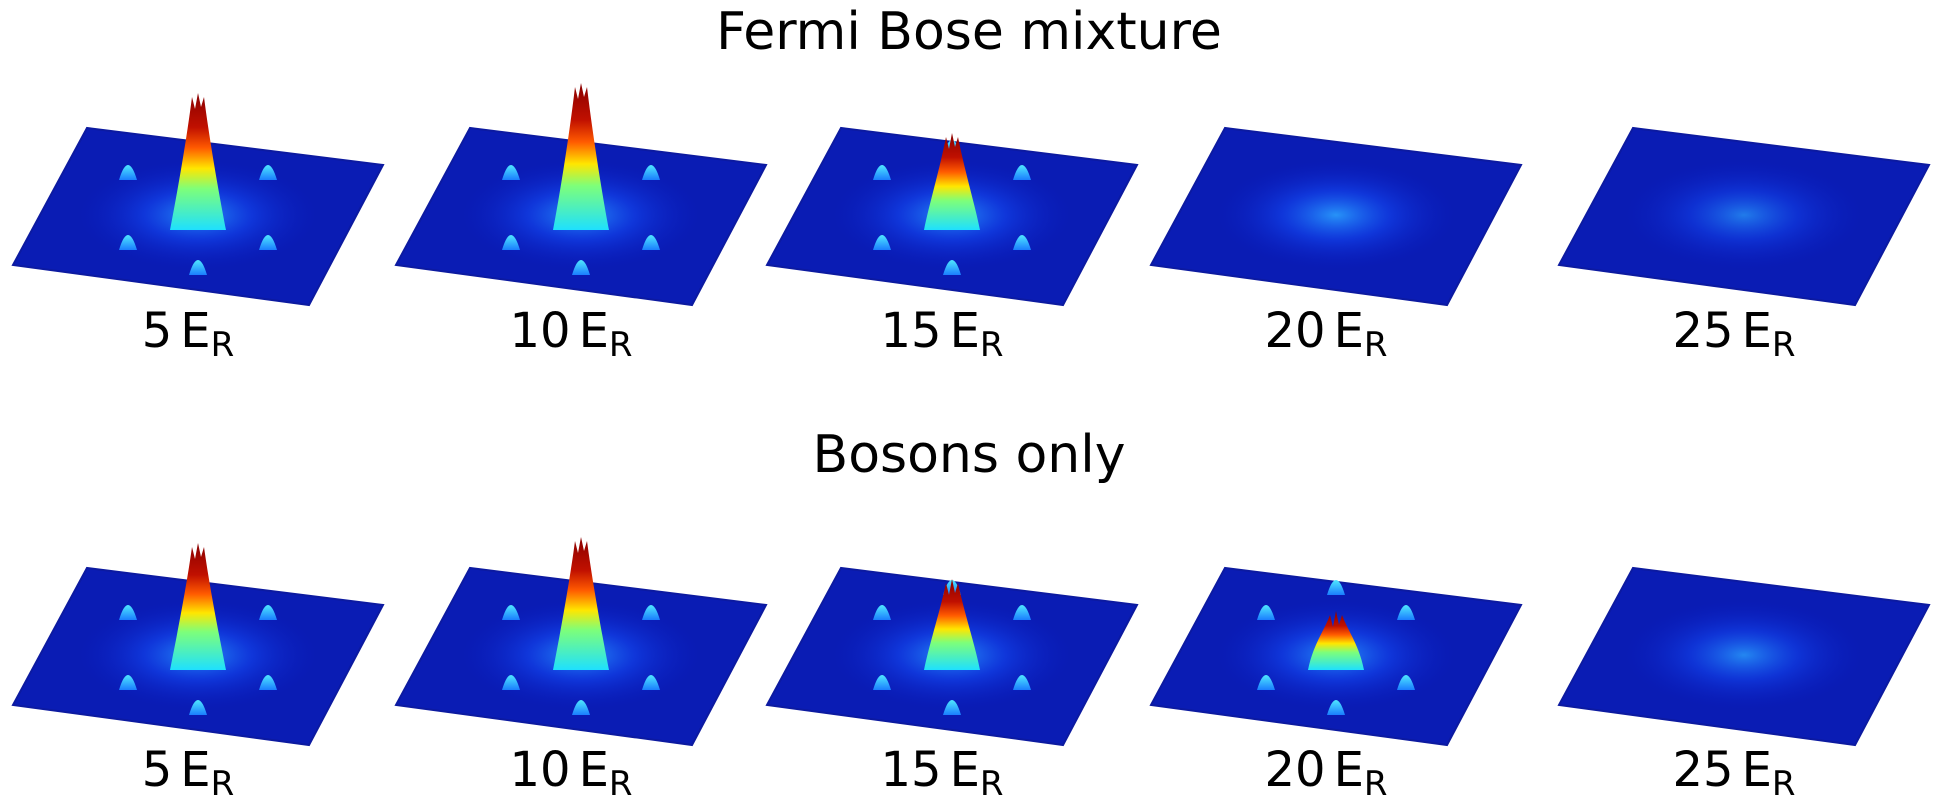 This screenshot has width=1939, height=802. Describe the element at coordinates (969, 32) in the screenshot. I see `row-title: Fermi Bose mixture` at that location.